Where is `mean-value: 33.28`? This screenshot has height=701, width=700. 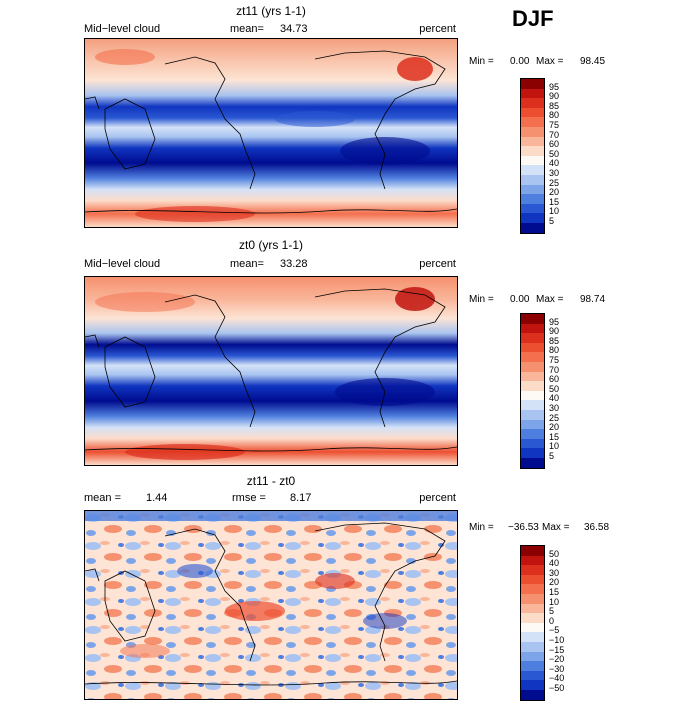
mean-value: 33.28 is located at coordinates (294, 264).